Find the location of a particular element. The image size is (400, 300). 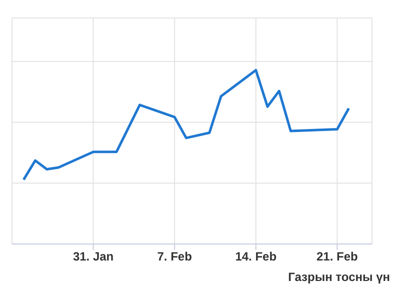

x-tick-label: 7. Feb is located at coordinates (174, 257).